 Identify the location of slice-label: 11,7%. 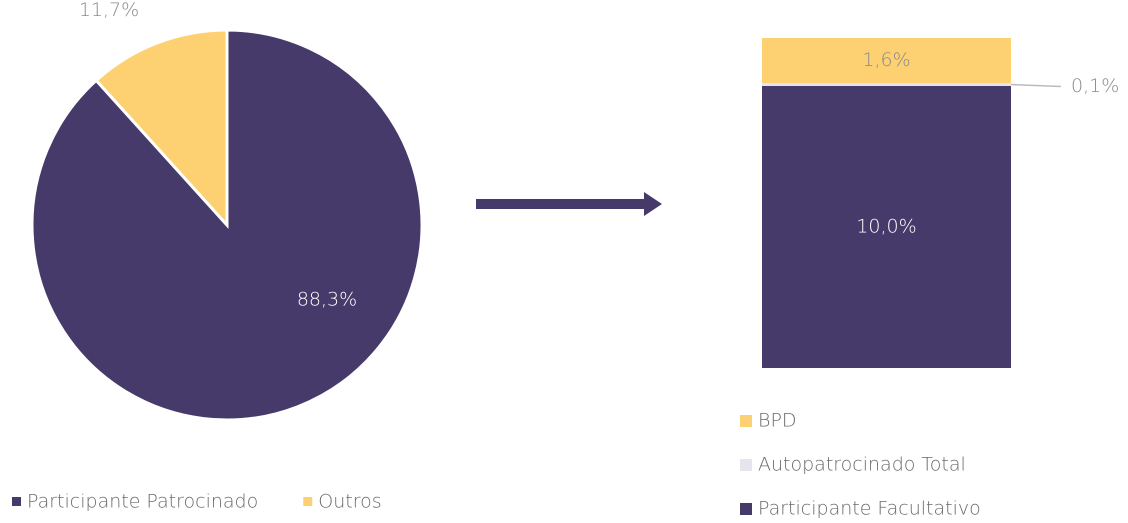
(109, 10).